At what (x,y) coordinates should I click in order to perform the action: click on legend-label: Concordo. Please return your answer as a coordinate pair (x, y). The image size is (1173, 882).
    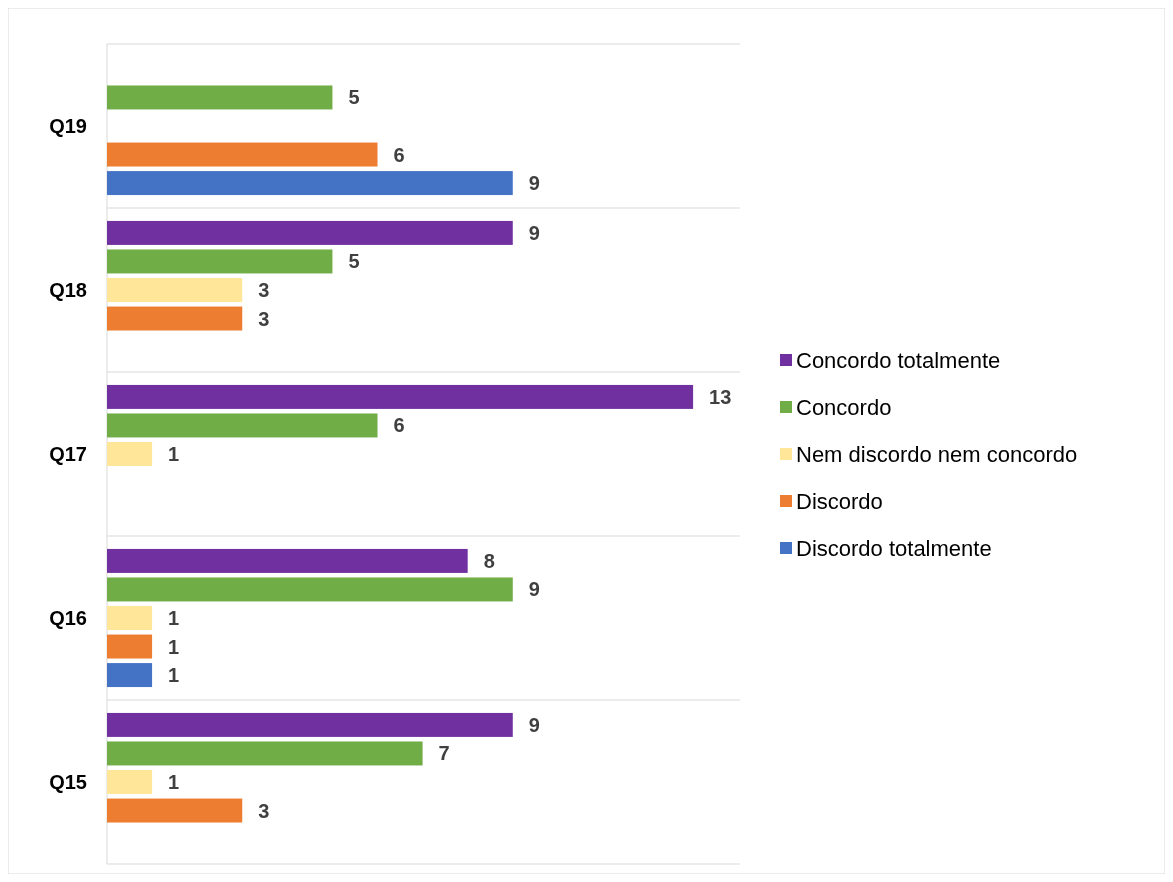
    Looking at the image, I should click on (844, 407).